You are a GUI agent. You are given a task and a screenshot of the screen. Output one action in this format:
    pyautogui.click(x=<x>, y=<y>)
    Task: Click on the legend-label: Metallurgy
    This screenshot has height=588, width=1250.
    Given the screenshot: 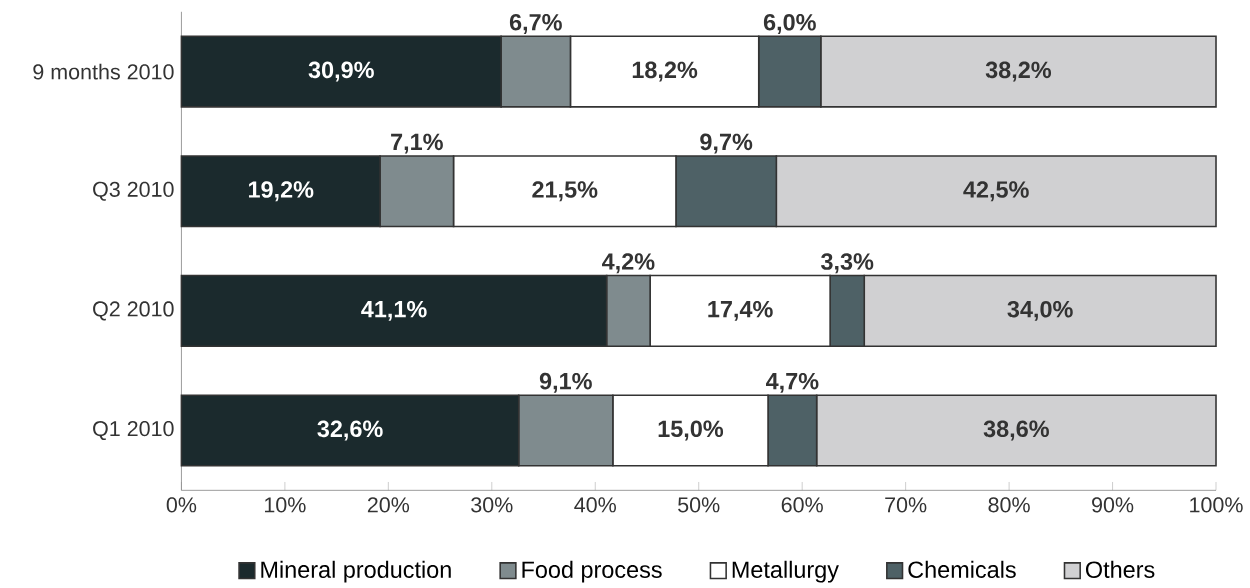 What is the action you would take?
    pyautogui.click(x=785, y=571)
    